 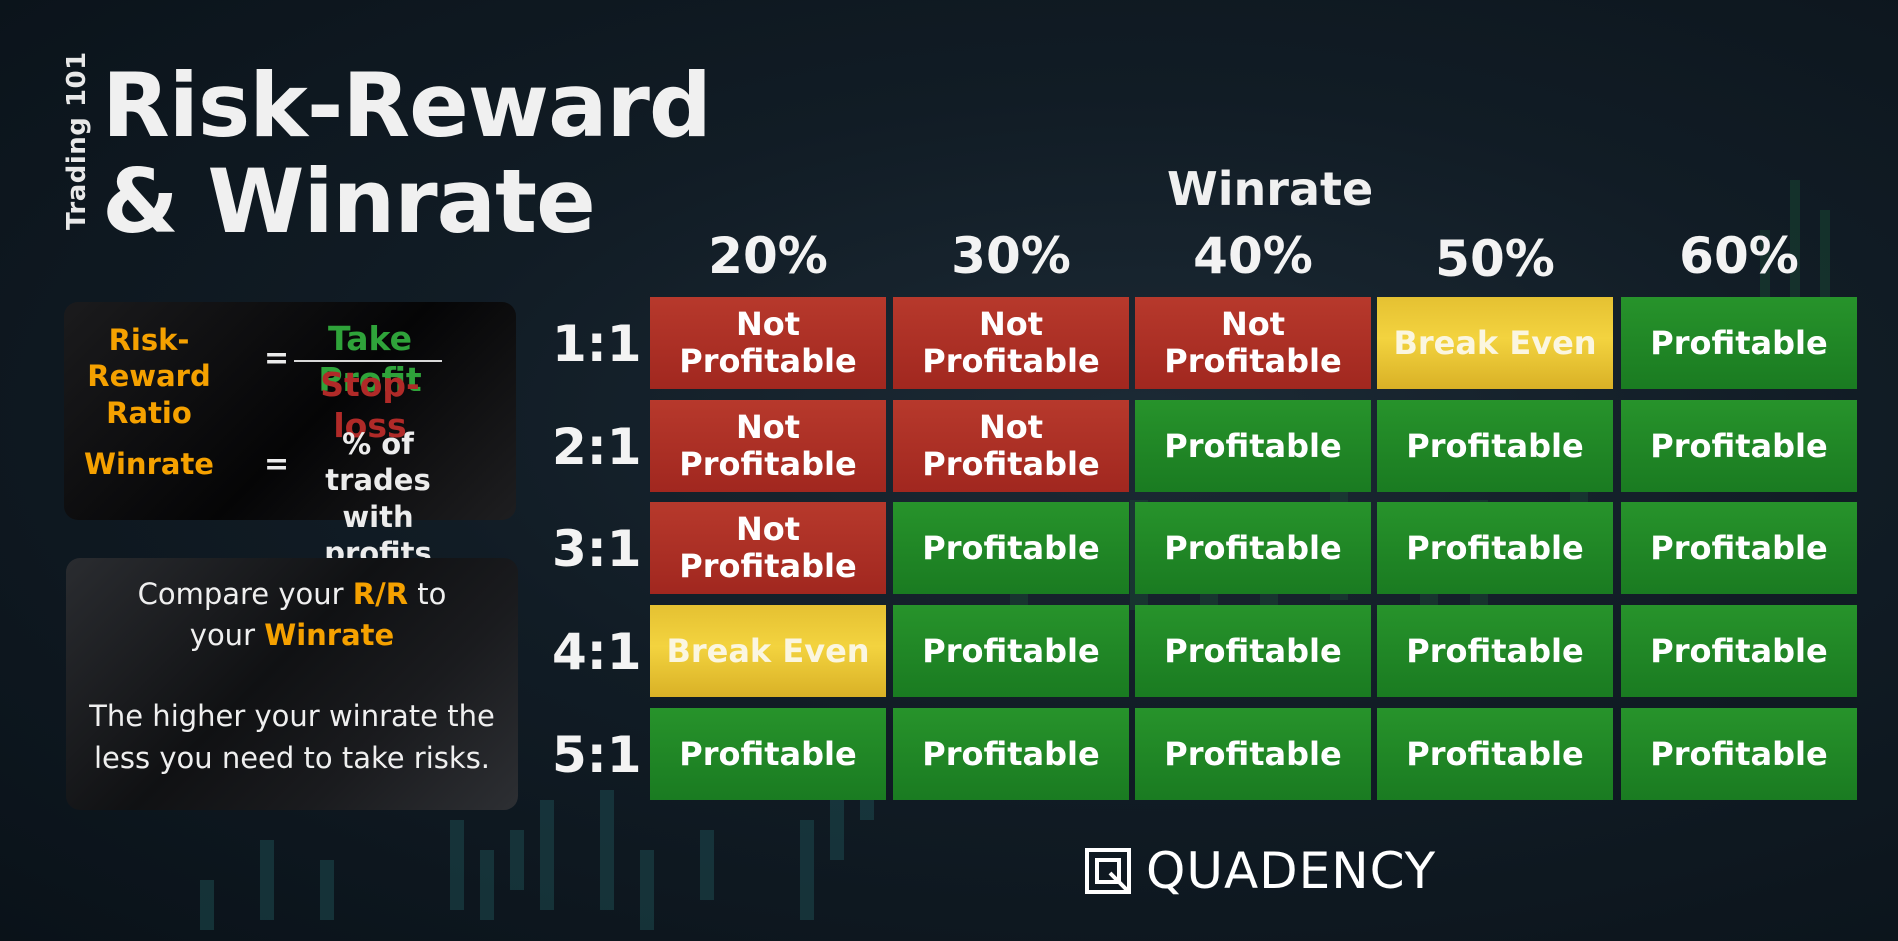 I want to click on fraction-line, so click(x=368, y=361).